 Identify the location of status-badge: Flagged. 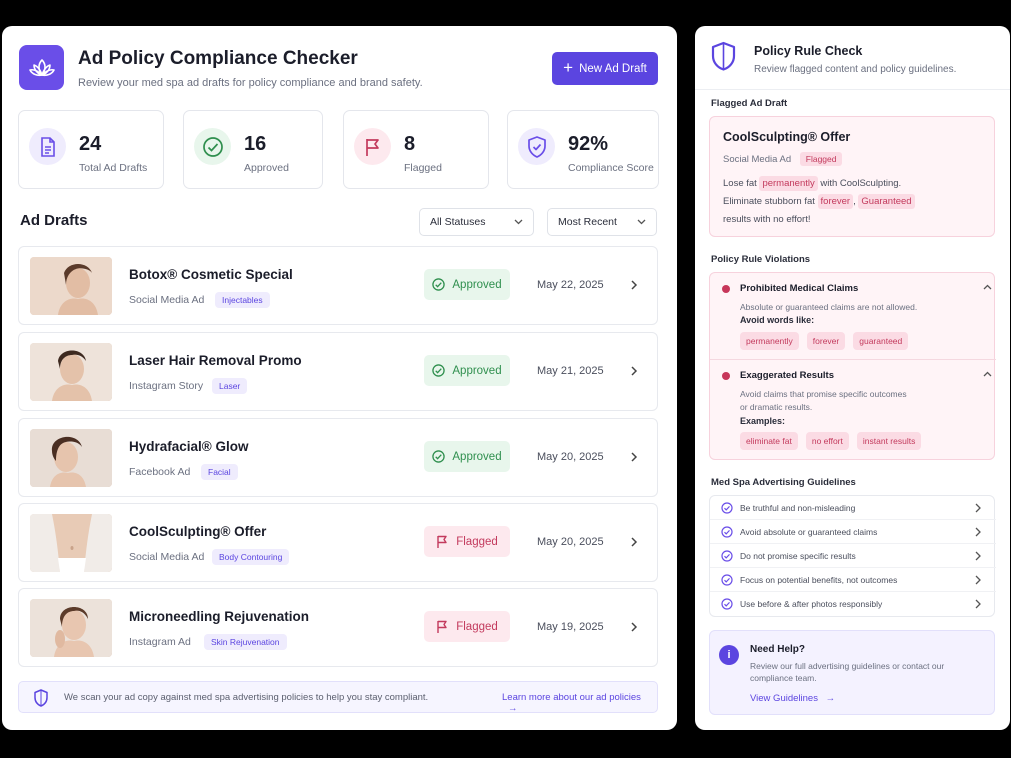
(467, 626).